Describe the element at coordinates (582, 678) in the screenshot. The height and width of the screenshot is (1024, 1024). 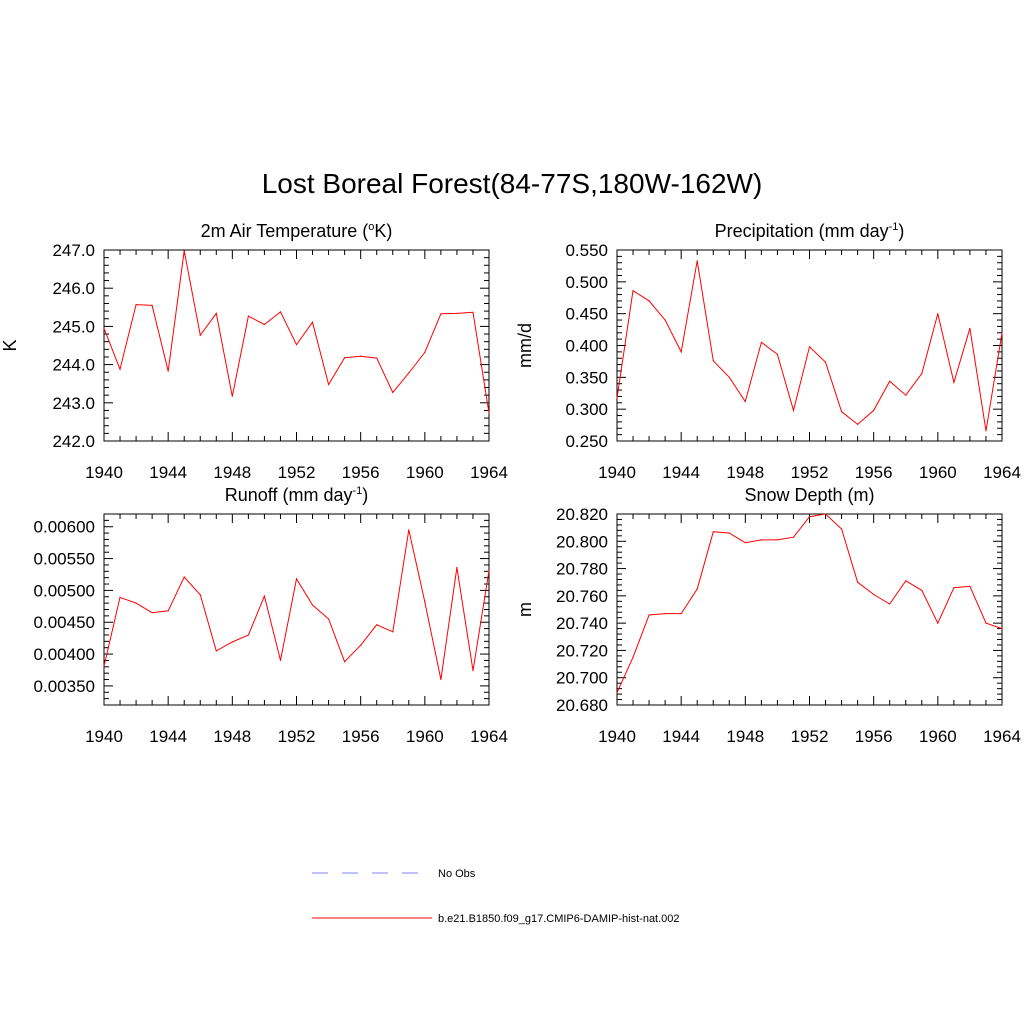
I see `y-tick-label: 20.700` at that location.